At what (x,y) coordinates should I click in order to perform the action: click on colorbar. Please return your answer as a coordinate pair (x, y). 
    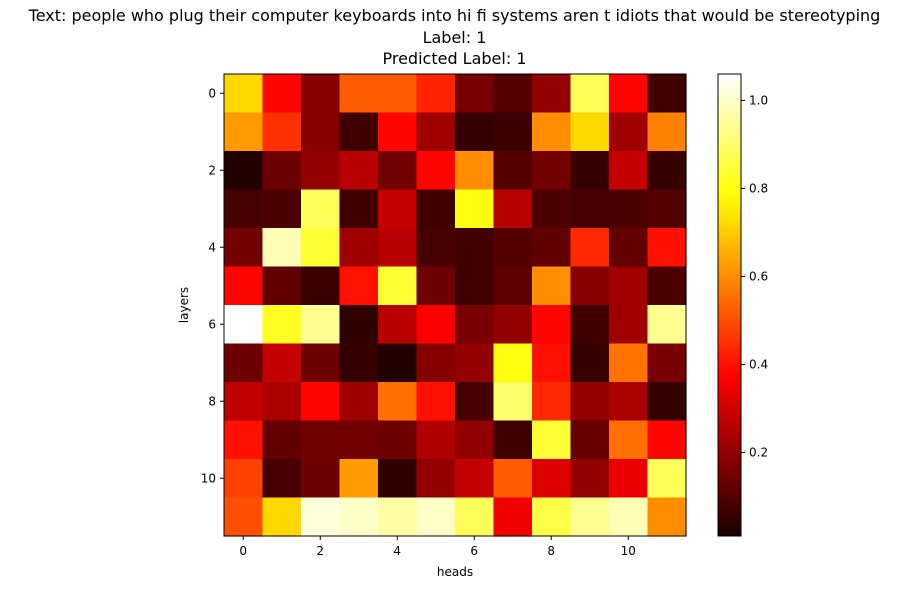
    Looking at the image, I should click on (729, 305).